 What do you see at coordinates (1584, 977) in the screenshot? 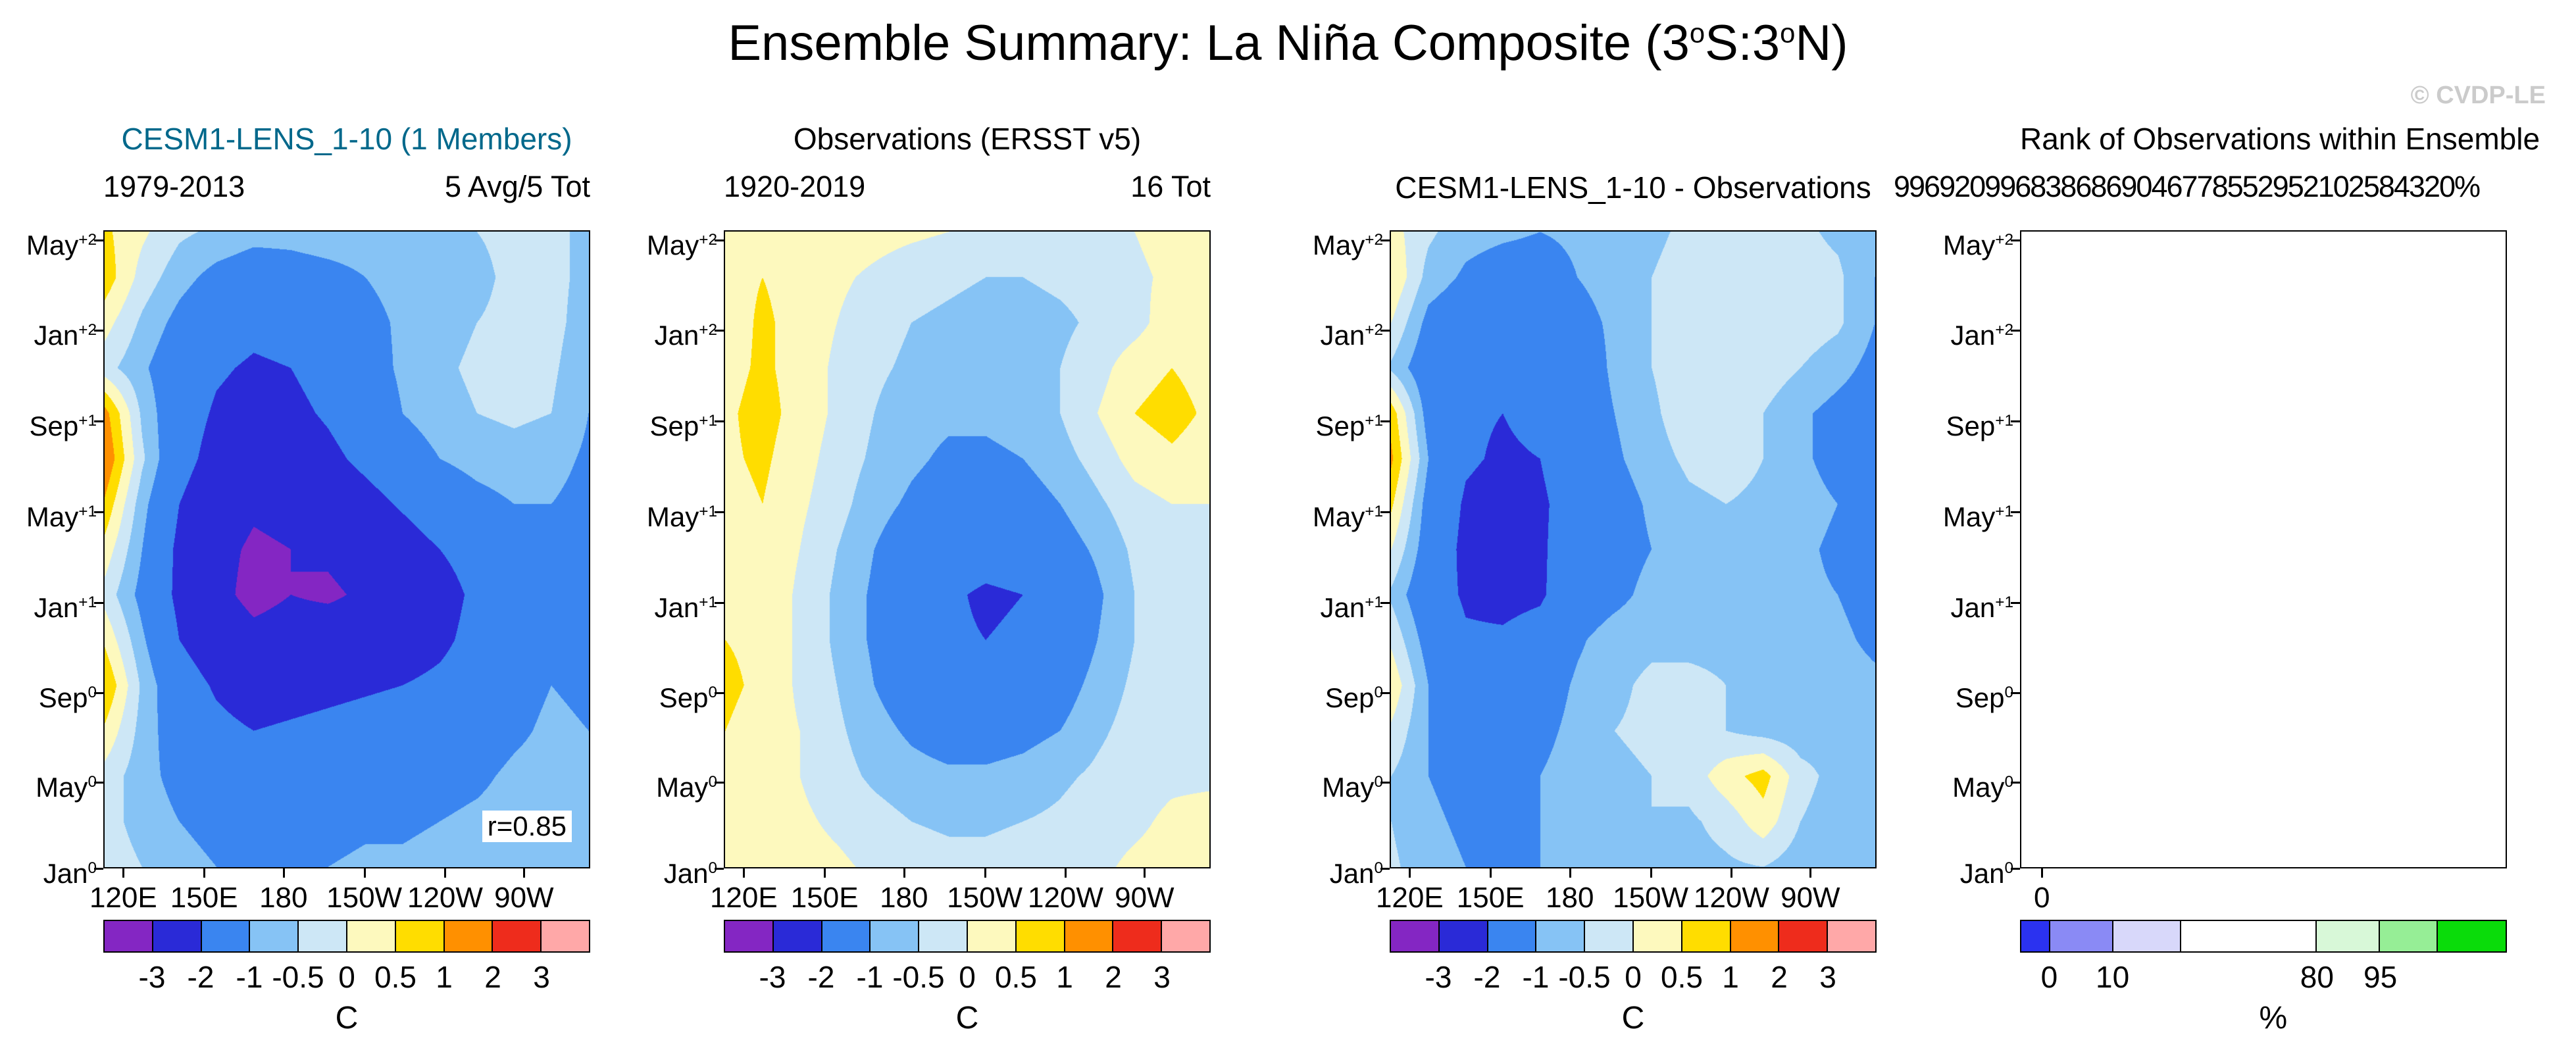
I see `colorbar-tick-label: -0.5` at bounding box center [1584, 977].